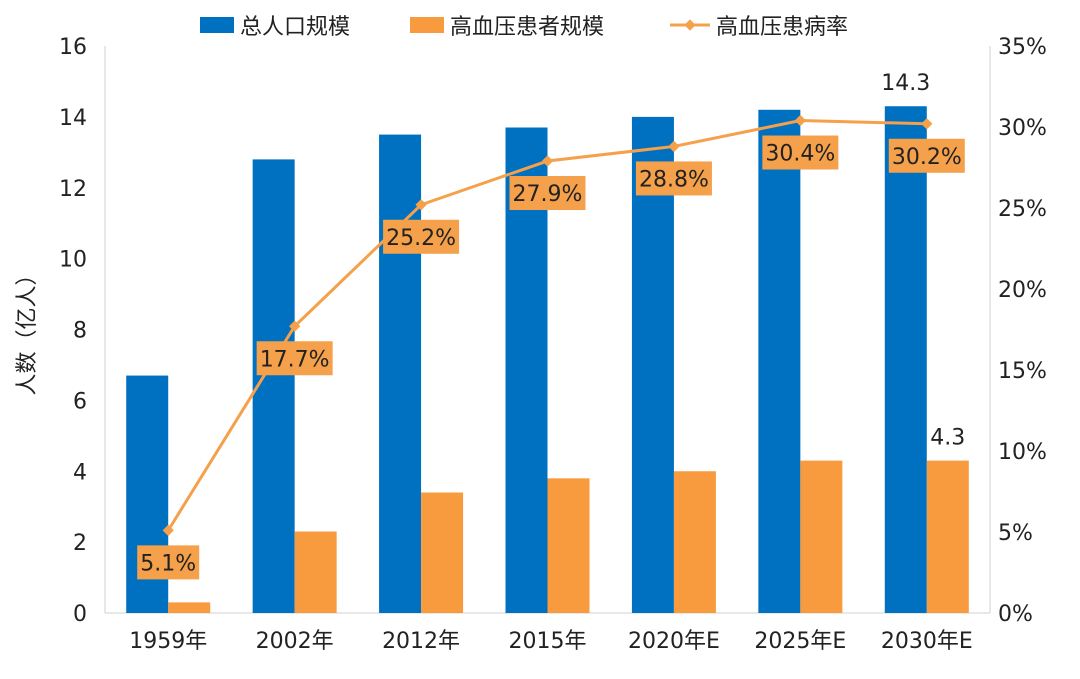 This screenshot has height=679, width=1080. I want to click on legend-swatch-total-population, so click(217, 25).